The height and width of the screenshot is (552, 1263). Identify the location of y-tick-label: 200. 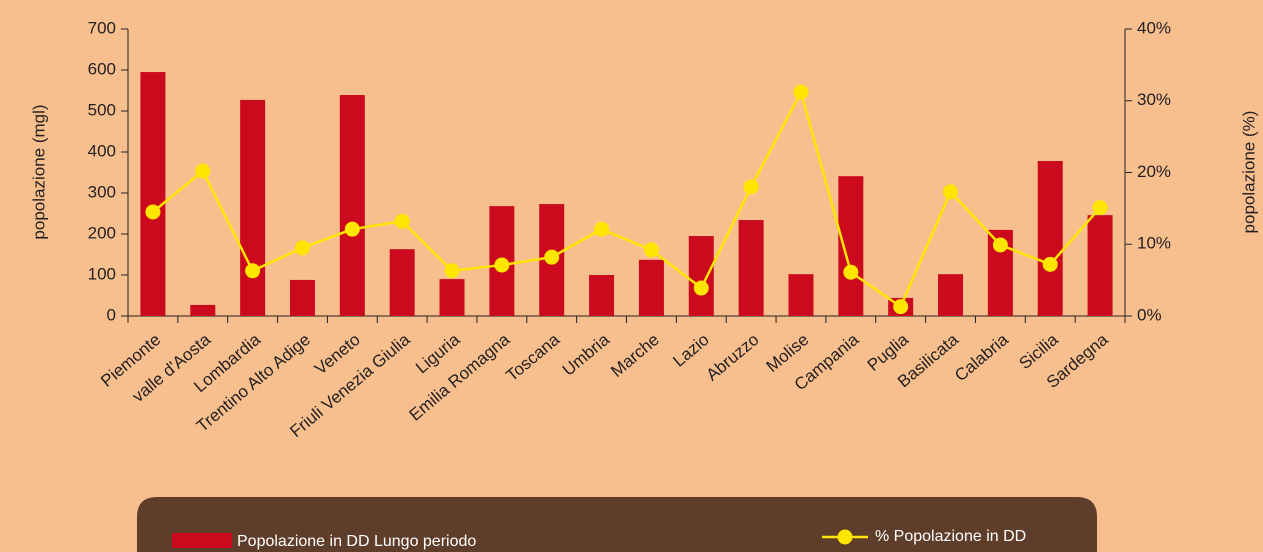
(102, 232).